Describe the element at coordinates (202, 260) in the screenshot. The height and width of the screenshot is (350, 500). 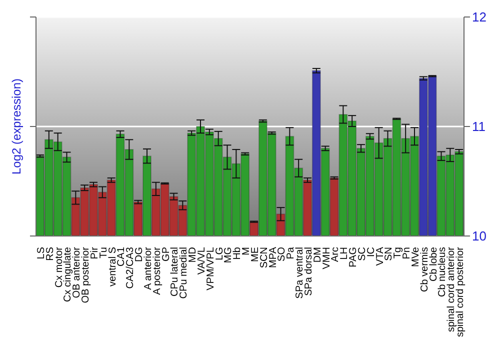
I see `x-tick-label: VA/VL` at that location.